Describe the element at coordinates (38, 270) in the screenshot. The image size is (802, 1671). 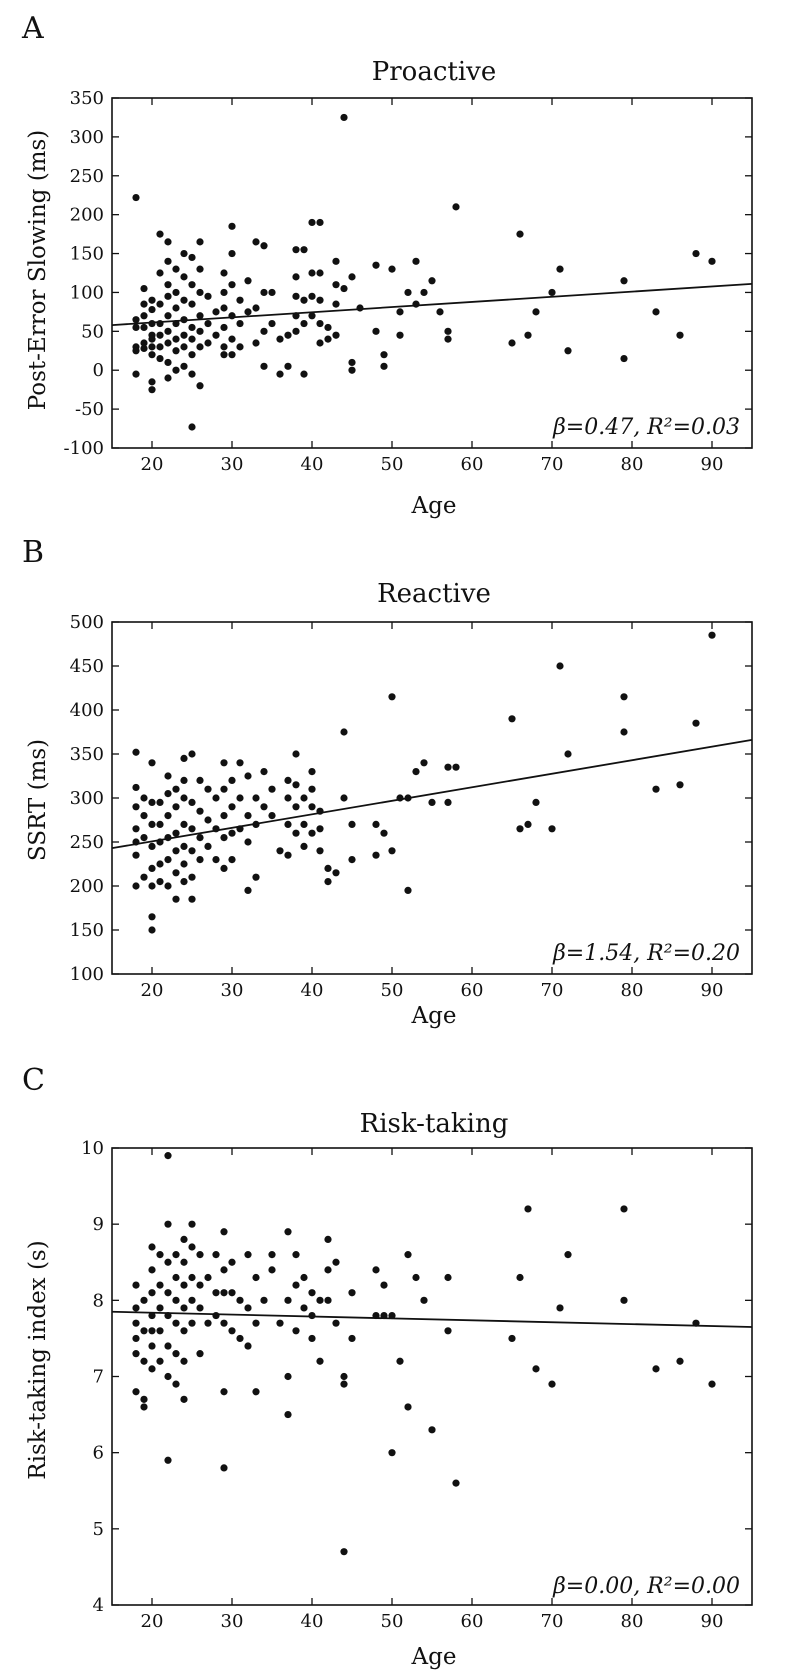
I see `y-axis-label: Post-Error Slowing (ms)` at that location.